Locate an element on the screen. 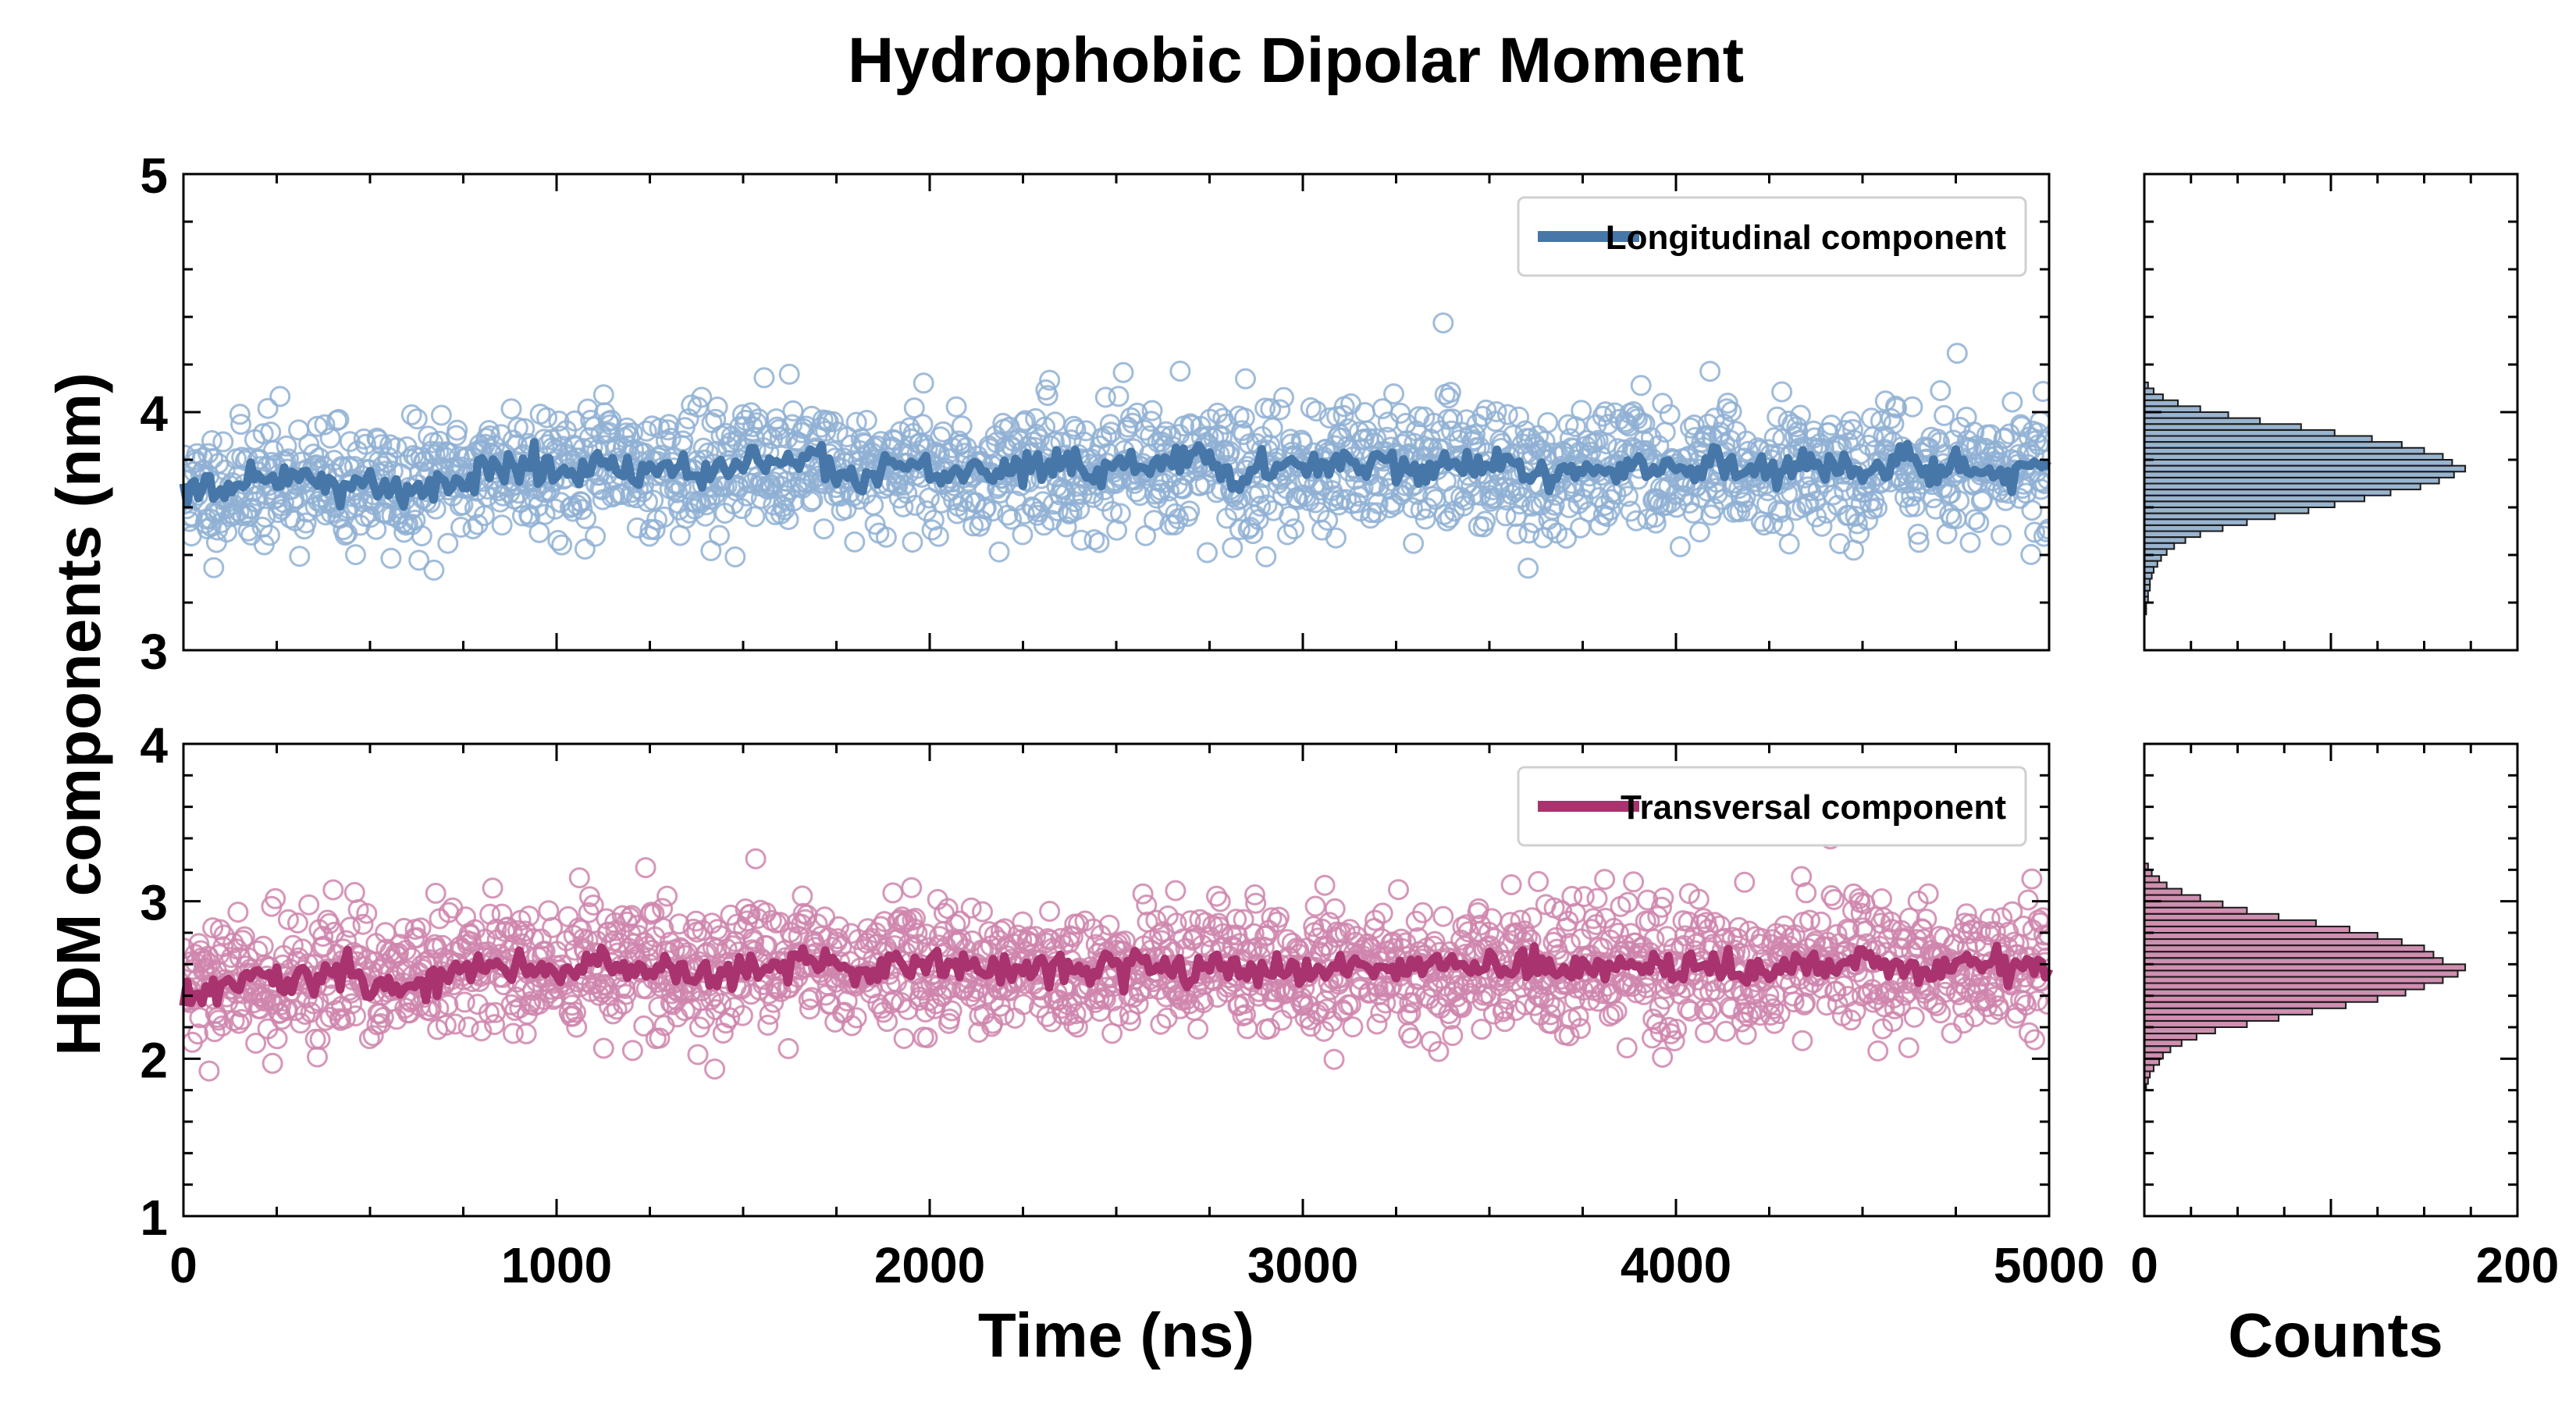 Image resolution: width=2576 pixels, height=1405 pixels. x-axis-label-time: Time (ns) is located at coordinates (1116, 1335).